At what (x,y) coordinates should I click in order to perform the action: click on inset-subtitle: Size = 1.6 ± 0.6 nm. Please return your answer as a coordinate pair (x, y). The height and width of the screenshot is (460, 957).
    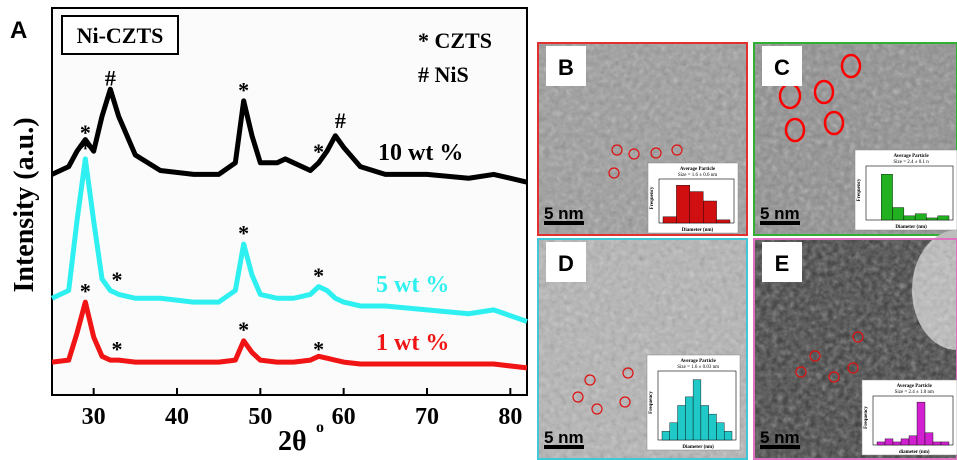
    Looking at the image, I should click on (697, 175).